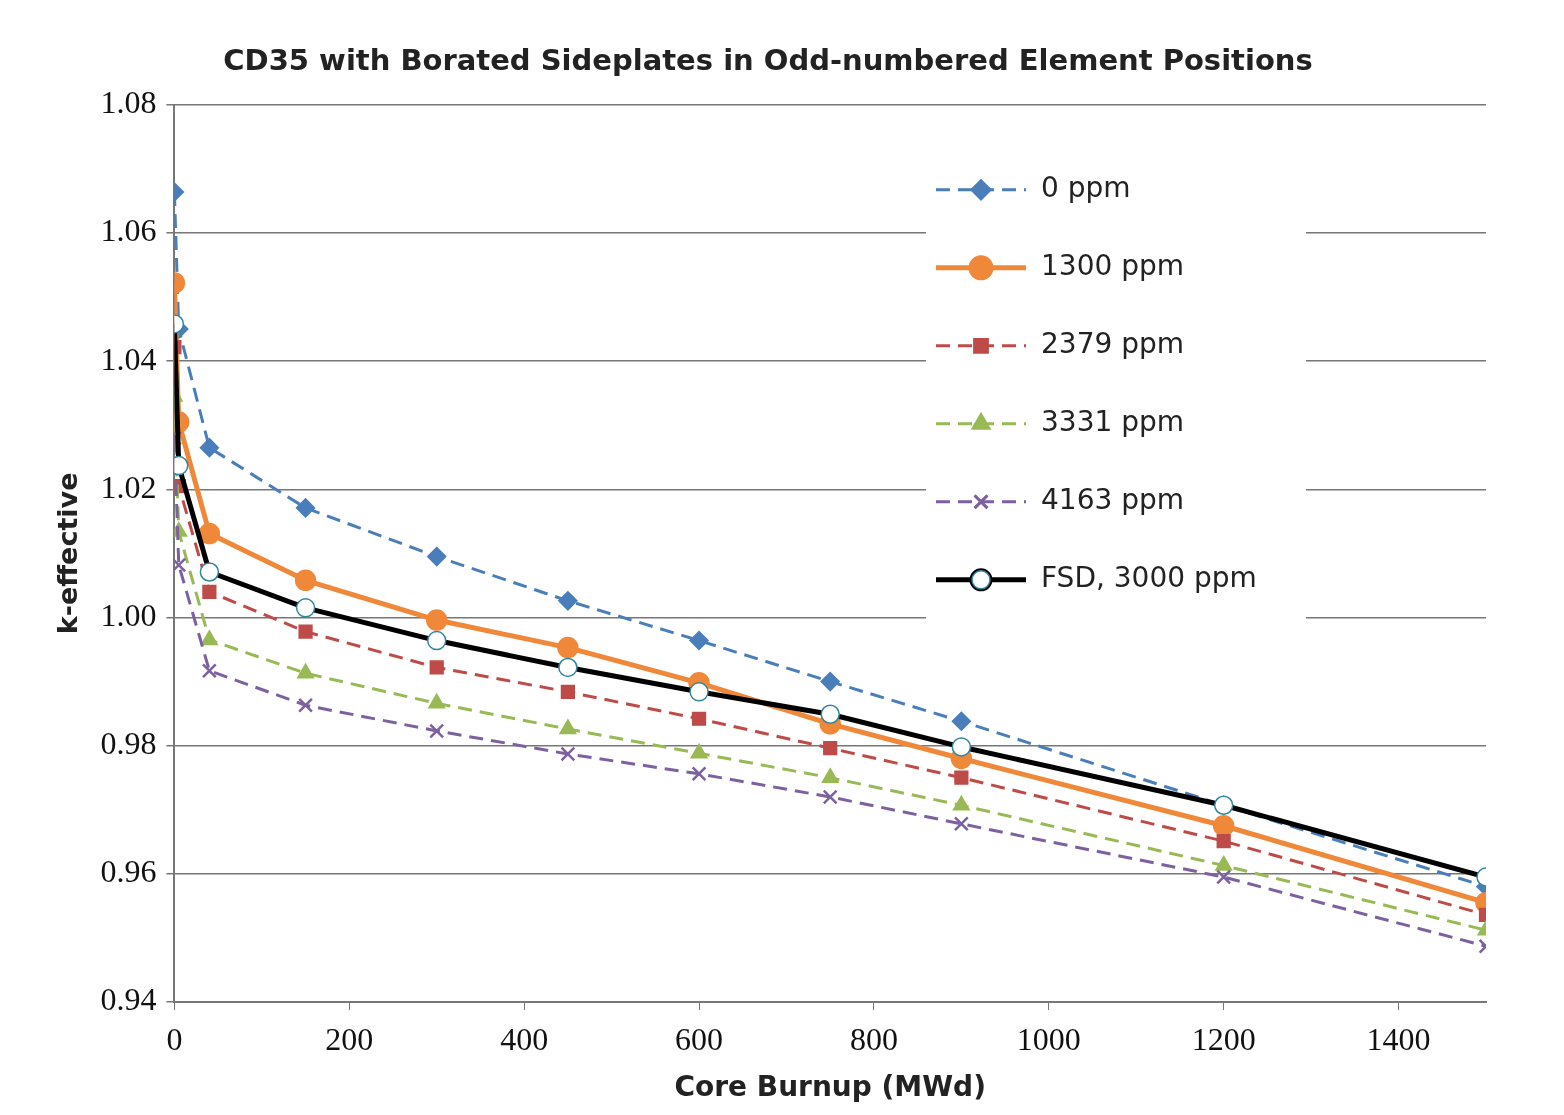  What do you see at coordinates (1048, 1038) in the screenshot?
I see `x-tick-label: 1000` at bounding box center [1048, 1038].